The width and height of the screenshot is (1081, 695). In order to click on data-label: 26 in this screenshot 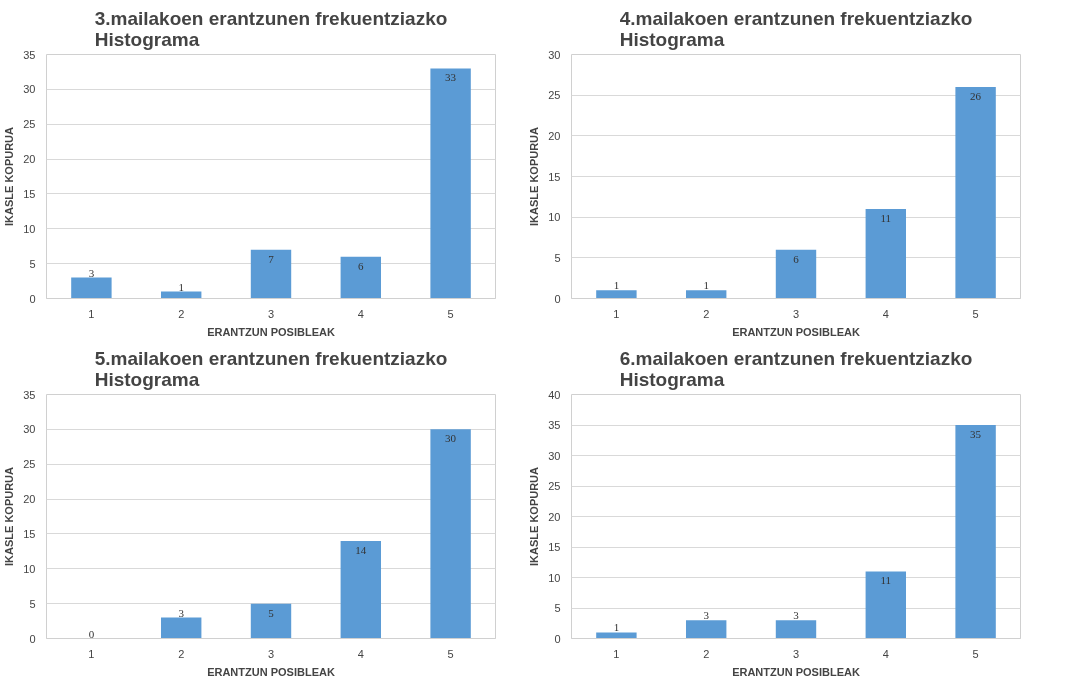, I will do `click(976, 96)`.